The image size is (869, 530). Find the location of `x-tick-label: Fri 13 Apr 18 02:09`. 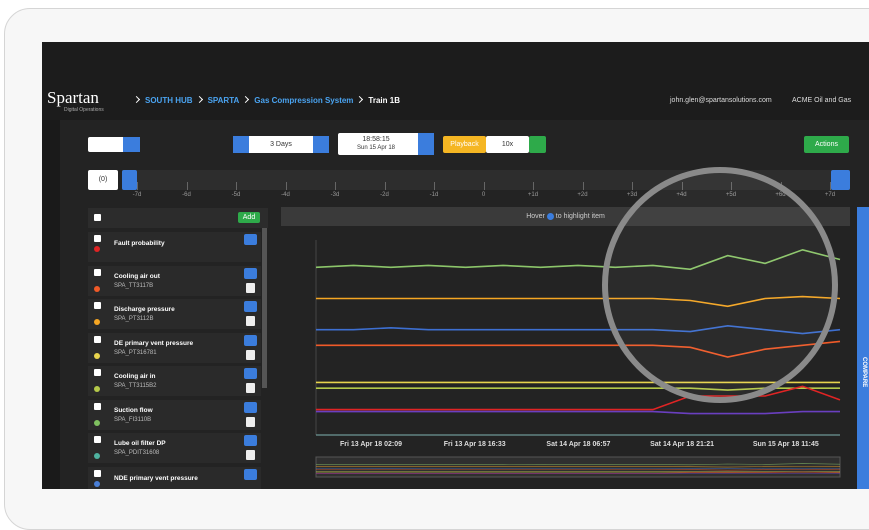

x-tick-label: Fri 13 Apr 18 02:09 is located at coordinates (371, 444).